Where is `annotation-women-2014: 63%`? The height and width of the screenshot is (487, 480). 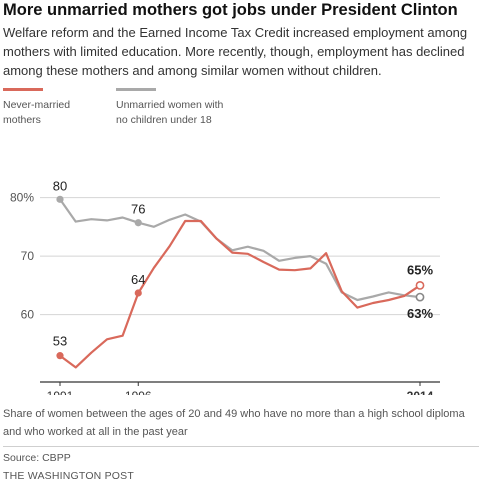 annotation-women-2014: 63% is located at coordinates (420, 313).